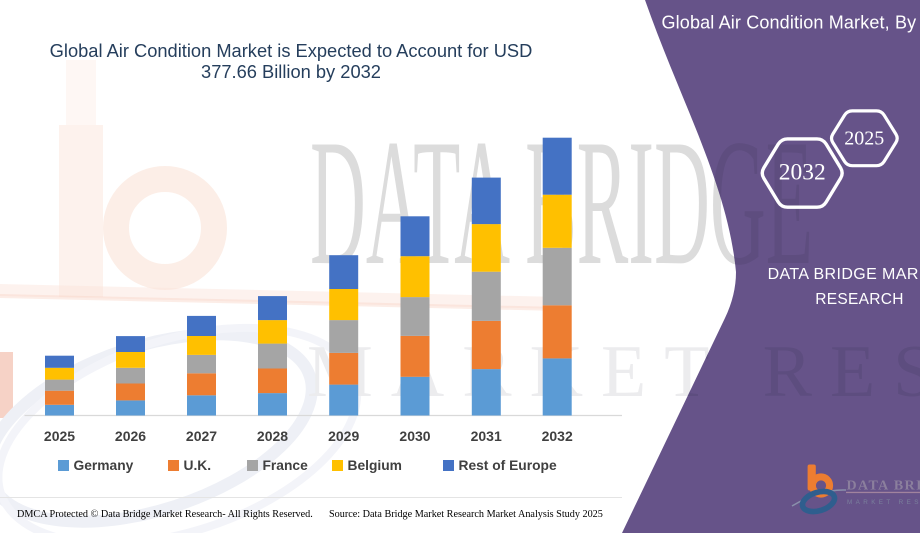 This screenshot has height=533, width=920. Describe the element at coordinates (789, 23) in the screenshot. I see `svg-text:Global Air Condition Market, B: Global Air Condition Market, By` at that location.